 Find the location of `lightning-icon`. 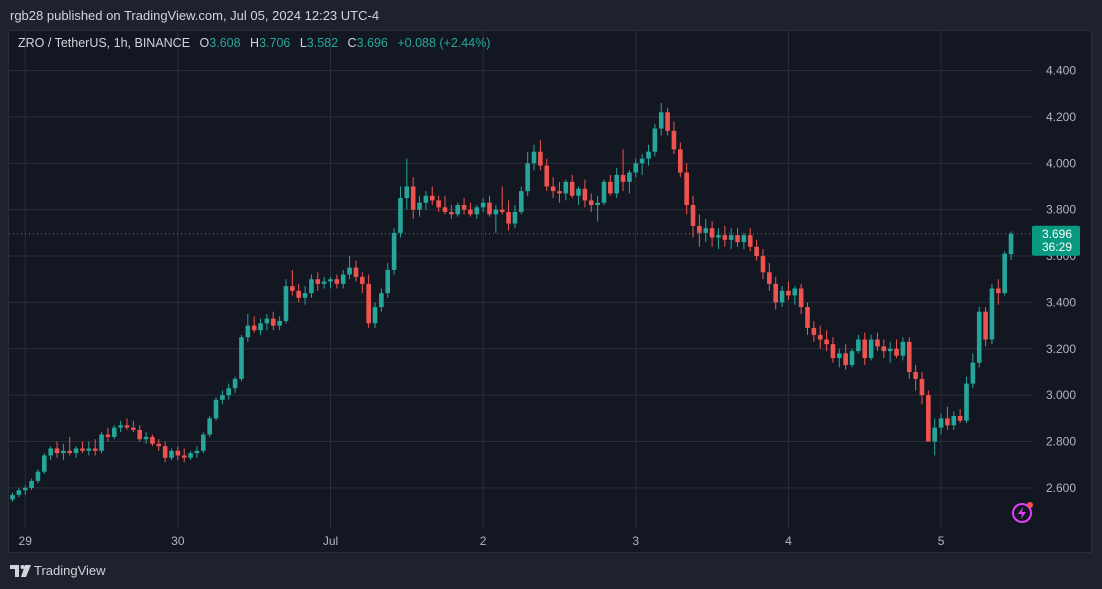

lightning-icon is located at coordinates (1022, 512).